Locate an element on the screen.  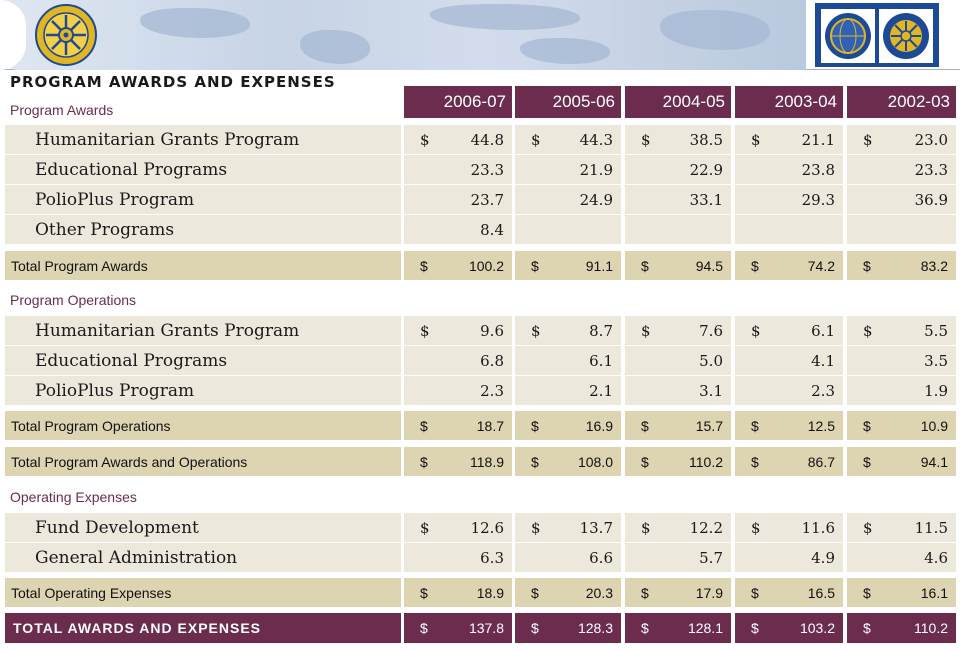
value-cell: 6.6 is located at coordinates (568, 557).